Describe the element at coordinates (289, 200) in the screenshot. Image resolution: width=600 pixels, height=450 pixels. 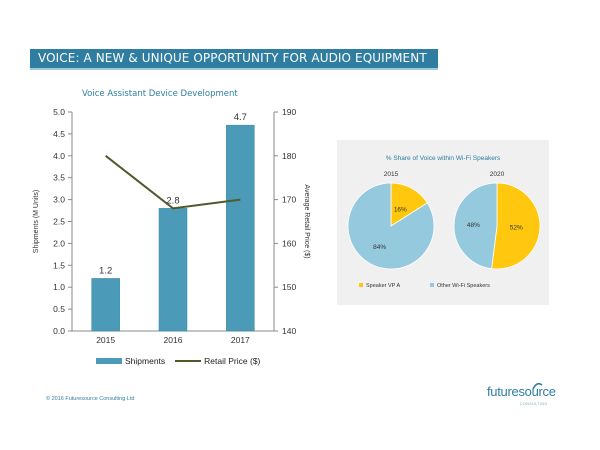
I see `y2-tick-label: 170` at that location.